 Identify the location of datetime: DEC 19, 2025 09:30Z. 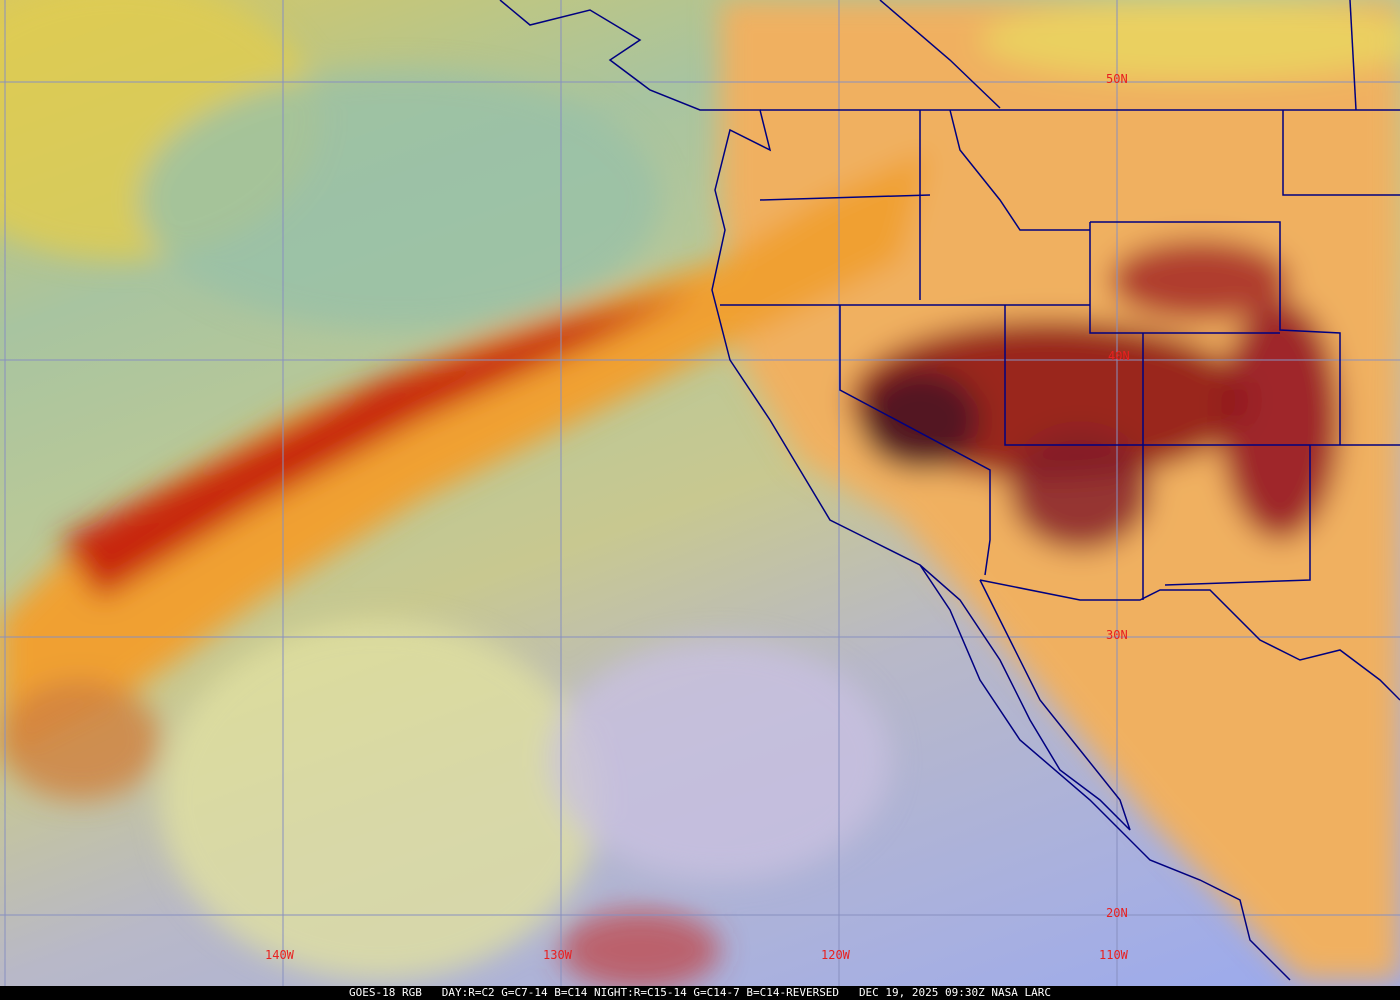
(921, 992).